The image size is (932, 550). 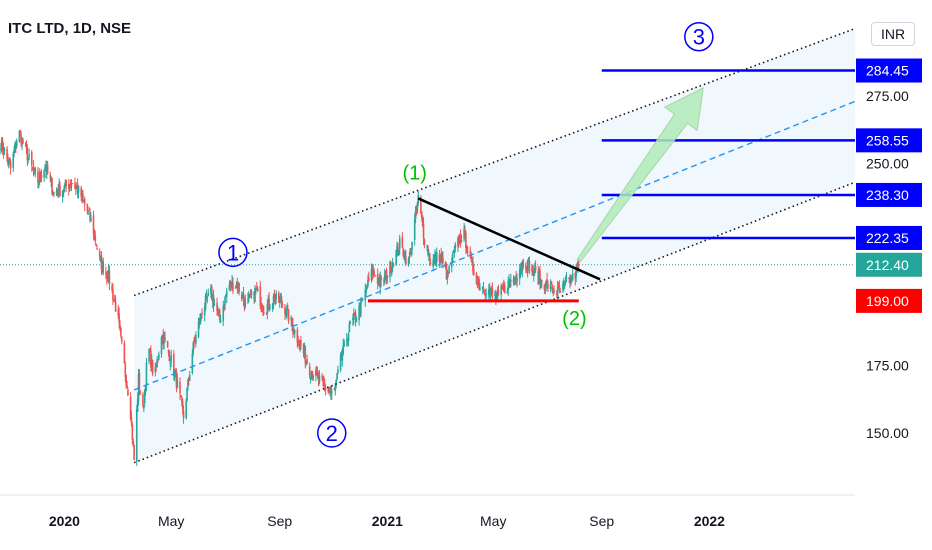 What do you see at coordinates (332, 433) in the screenshot?
I see `wave-circle` at bounding box center [332, 433].